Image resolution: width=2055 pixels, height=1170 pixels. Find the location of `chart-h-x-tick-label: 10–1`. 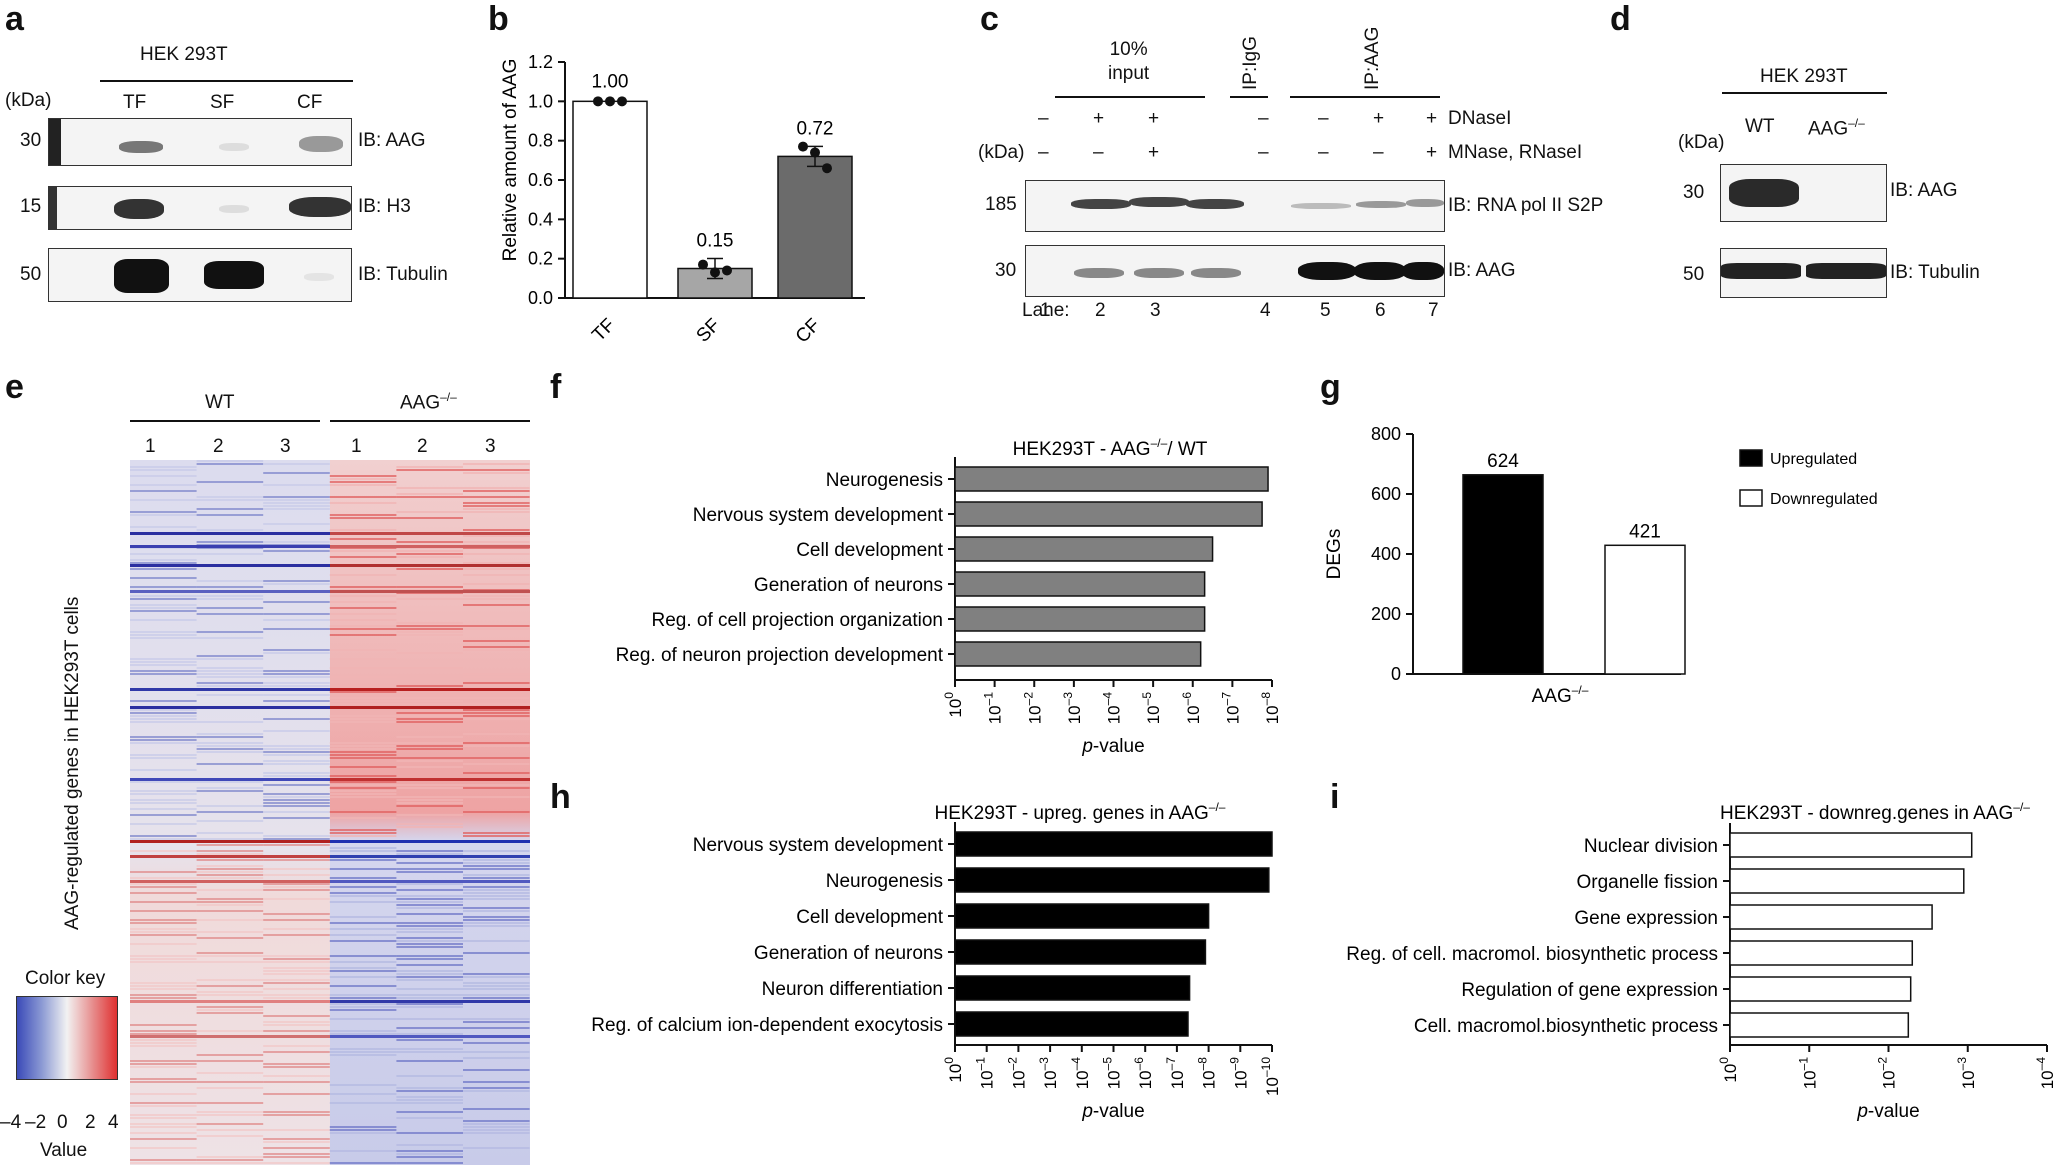

chart-h-x-tick-label: 10–1 is located at coordinates (985, 1073).